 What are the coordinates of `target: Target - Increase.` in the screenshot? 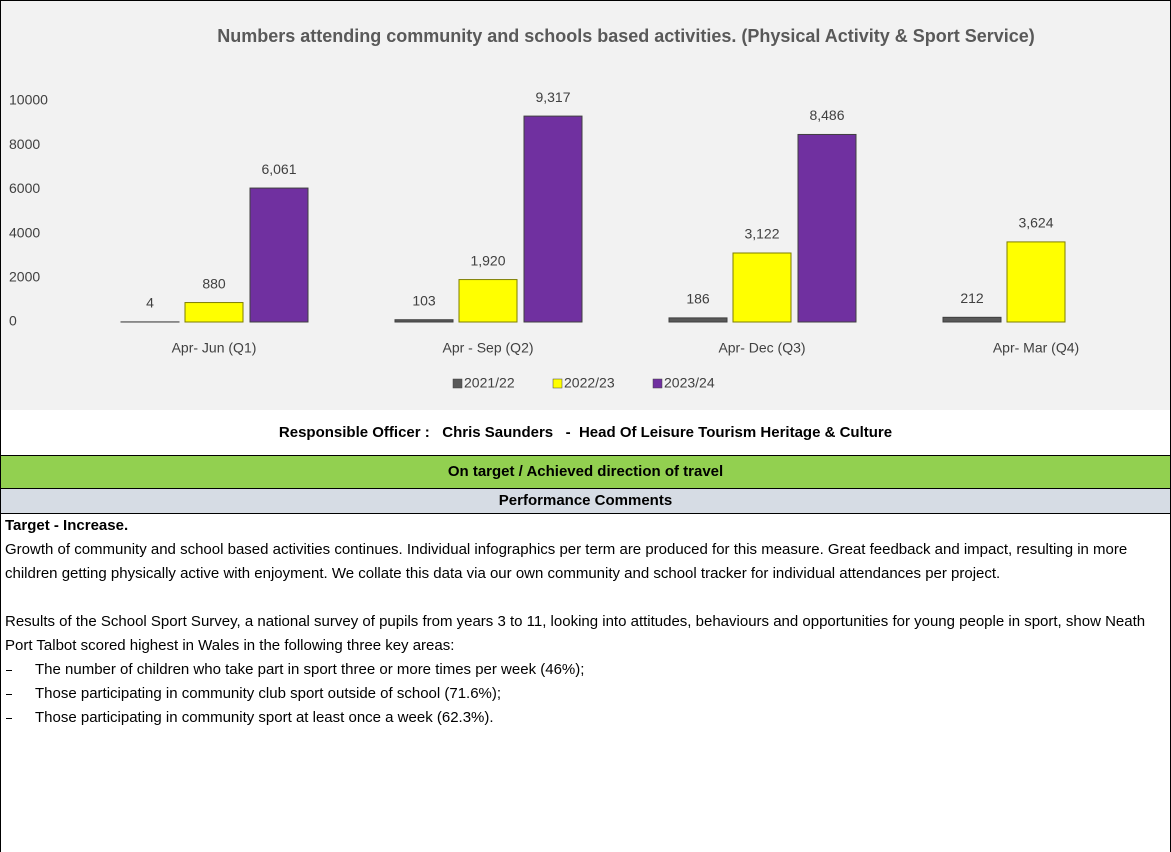 It's located at (67, 525).